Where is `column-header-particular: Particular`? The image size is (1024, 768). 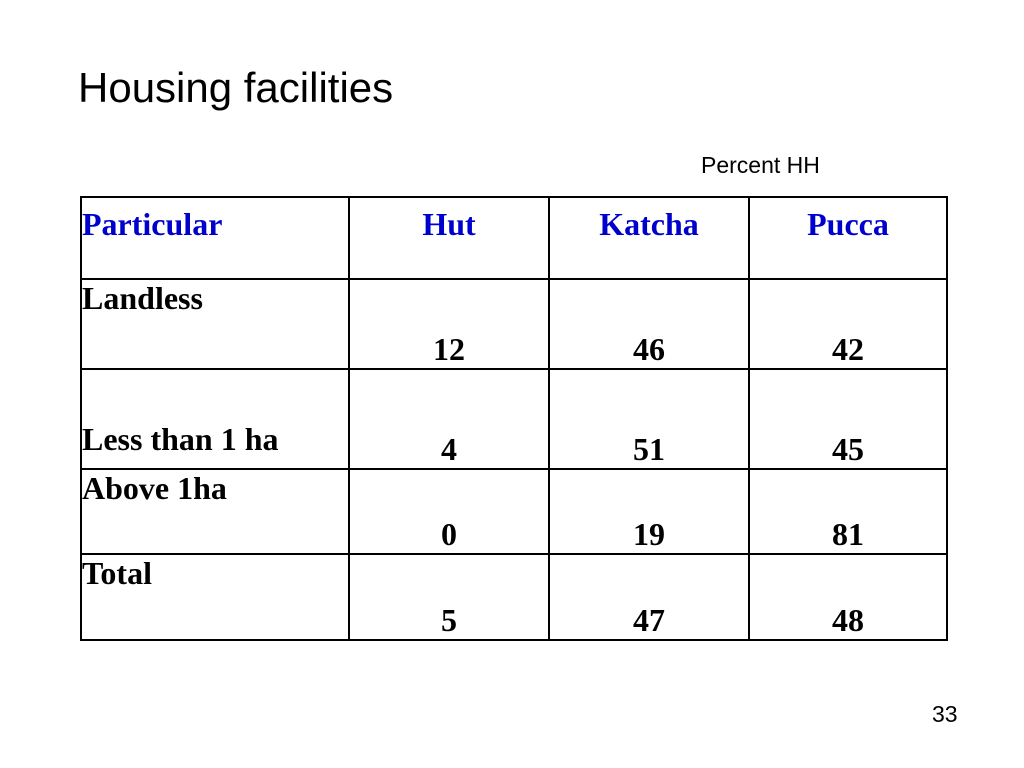
column-header-particular: Particular is located at coordinates (215, 238).